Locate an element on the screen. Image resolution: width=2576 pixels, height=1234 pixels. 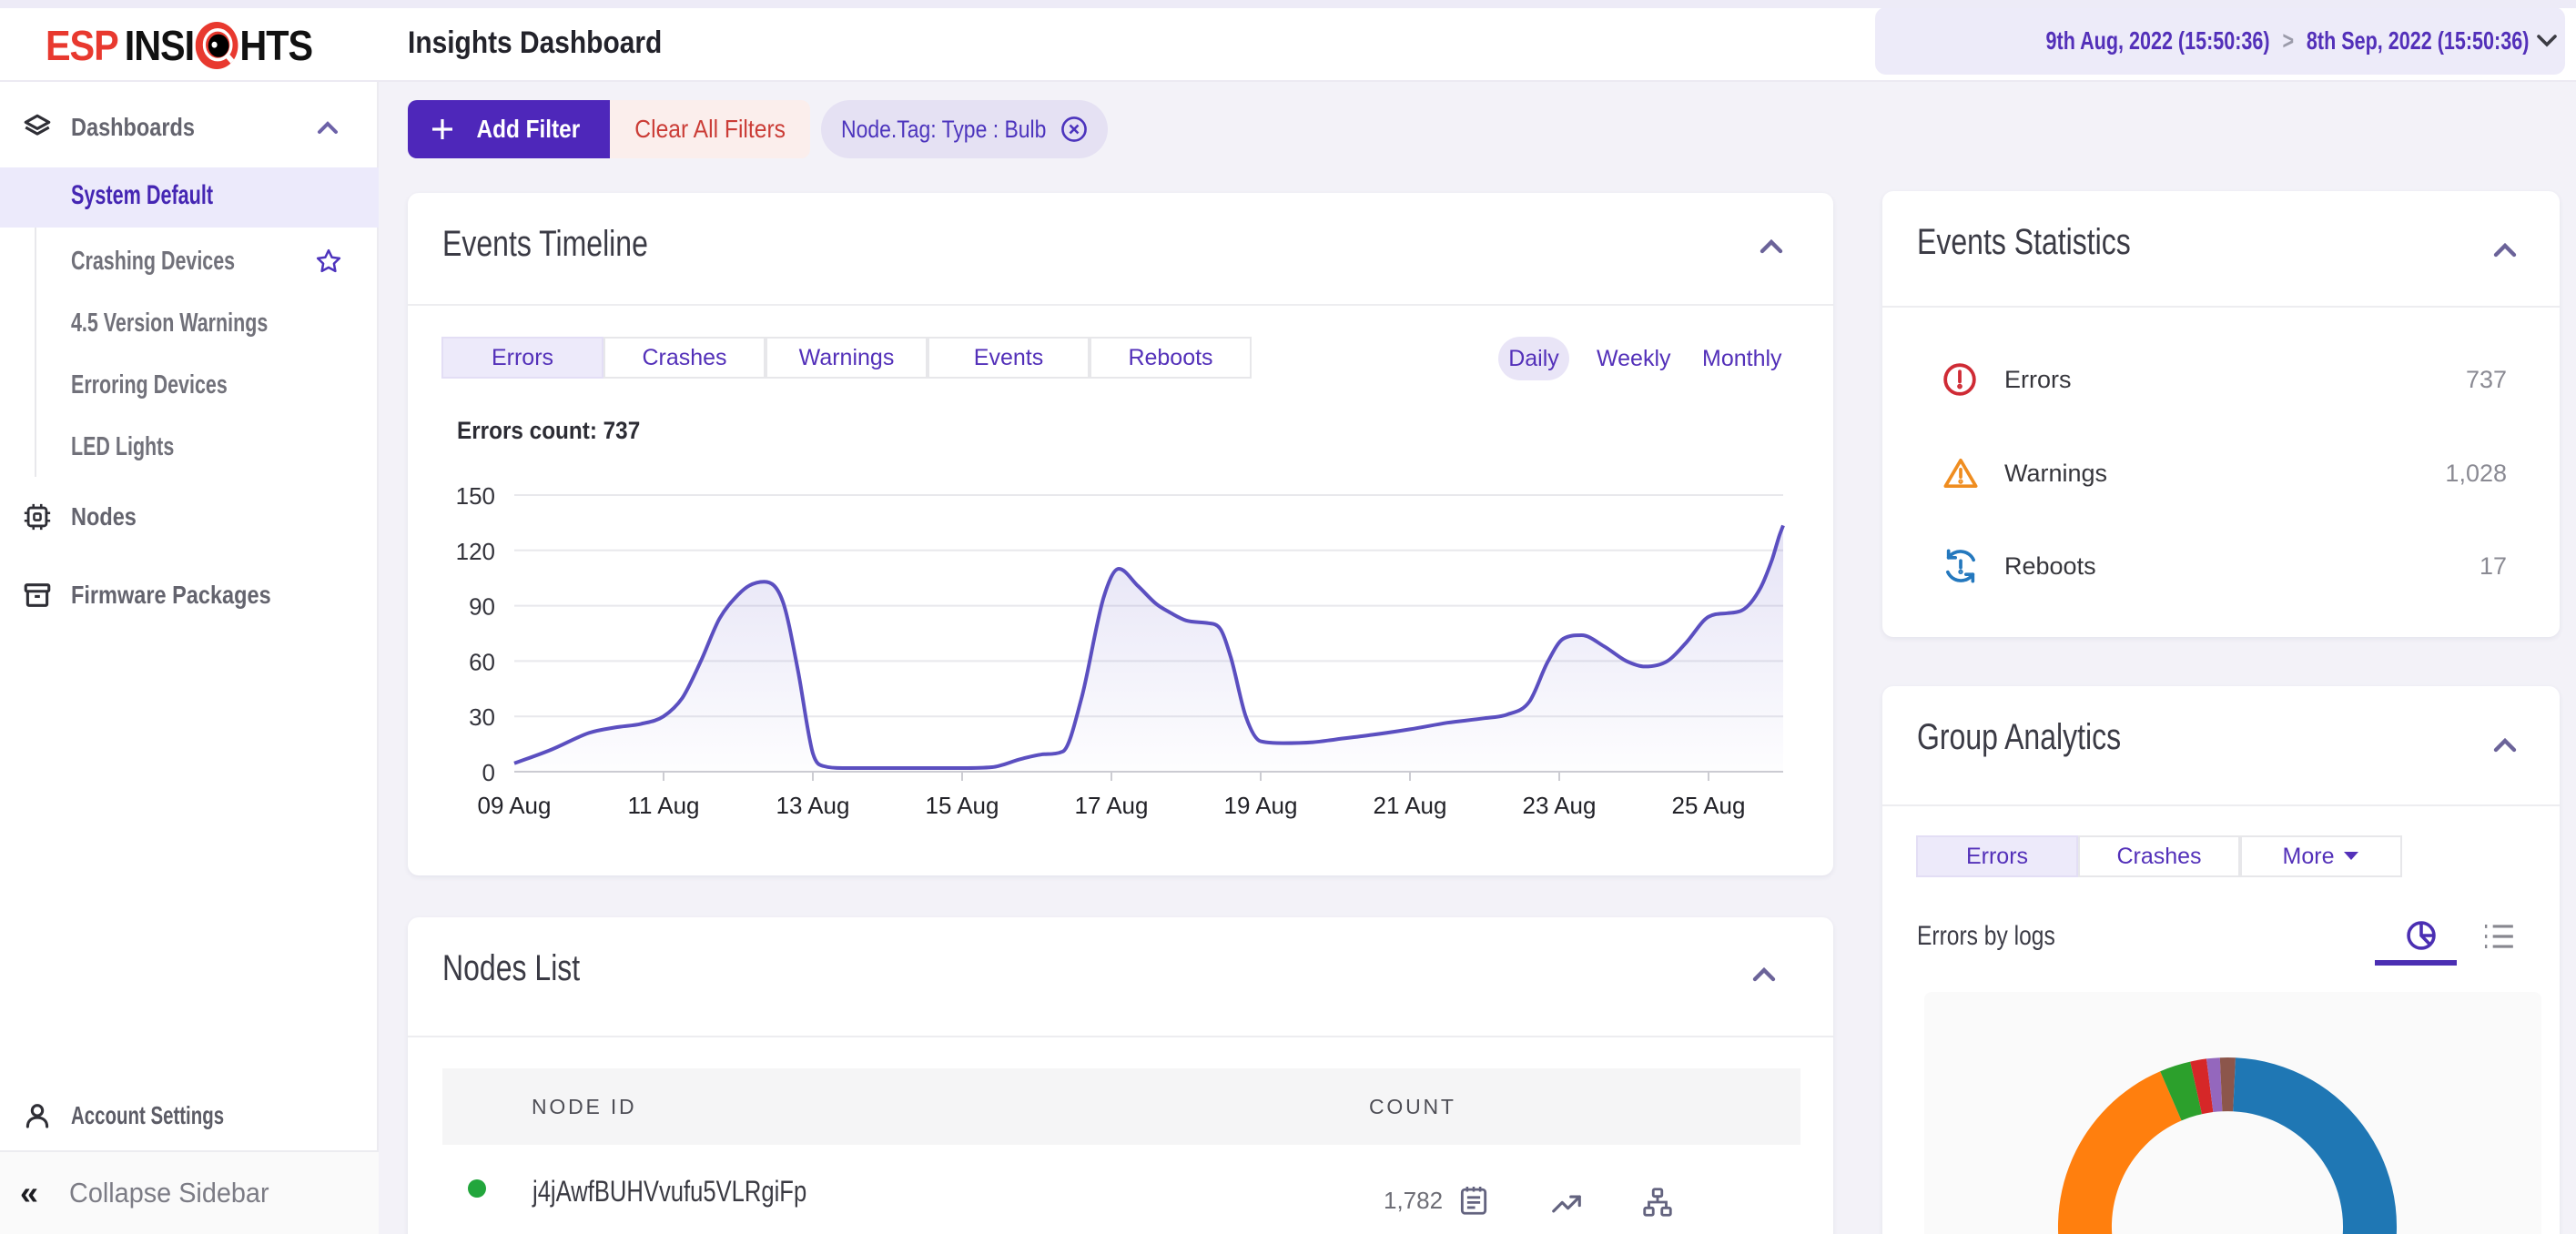
svg-text: 0 is located at coordinates (488, 772).